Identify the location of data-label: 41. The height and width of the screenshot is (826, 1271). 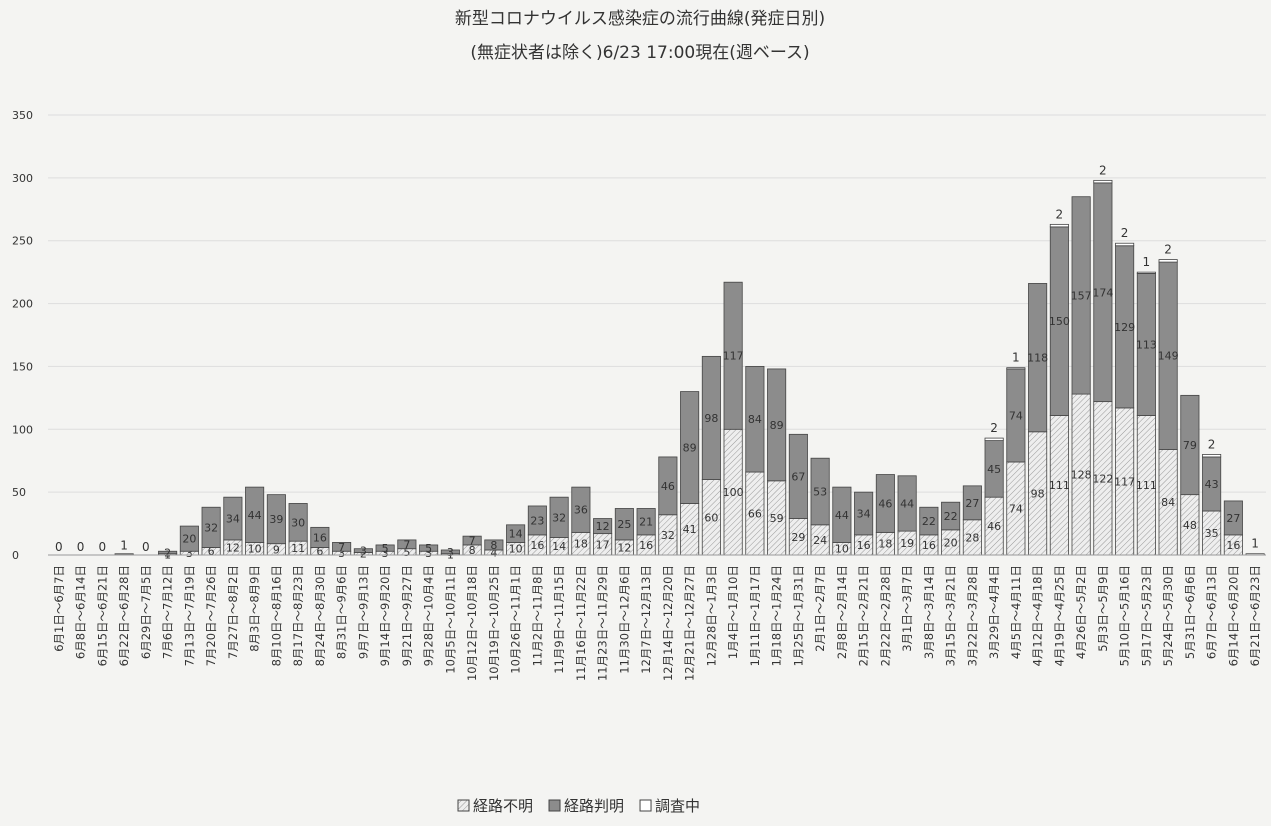
(690, 529).